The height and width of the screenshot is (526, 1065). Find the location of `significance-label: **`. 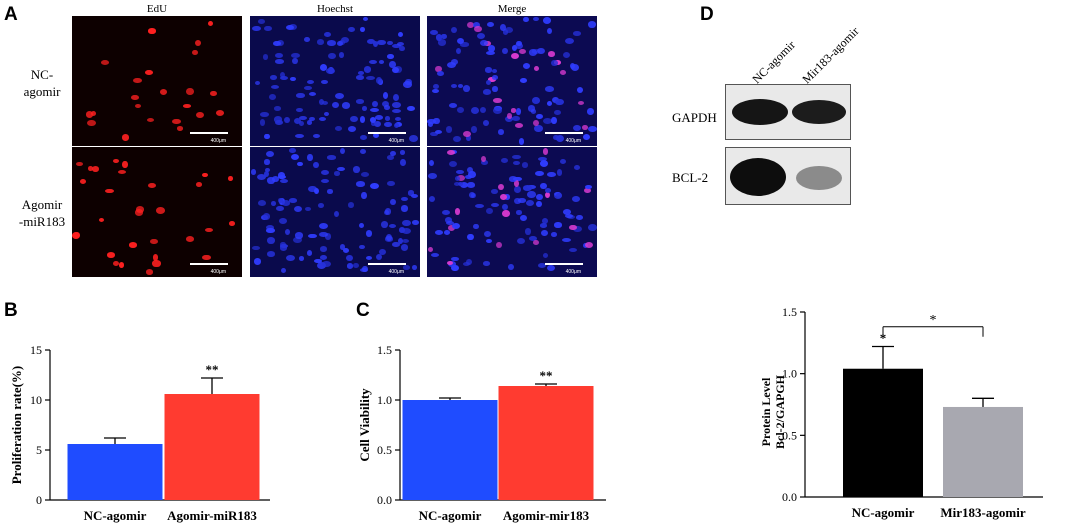

significance-label: ** is located at coordinates (212, 369).